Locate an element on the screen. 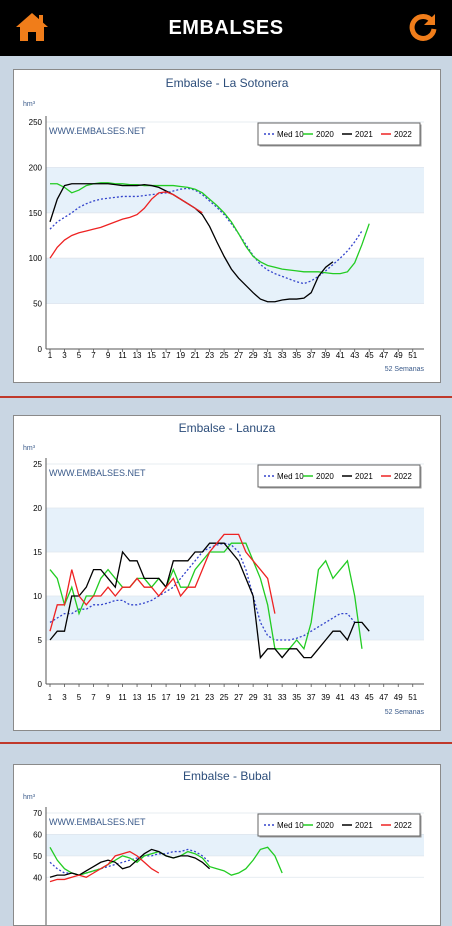 This screenshot has width=452, height=926. app-header: EMBALSES is located at coordinates (226, 28).